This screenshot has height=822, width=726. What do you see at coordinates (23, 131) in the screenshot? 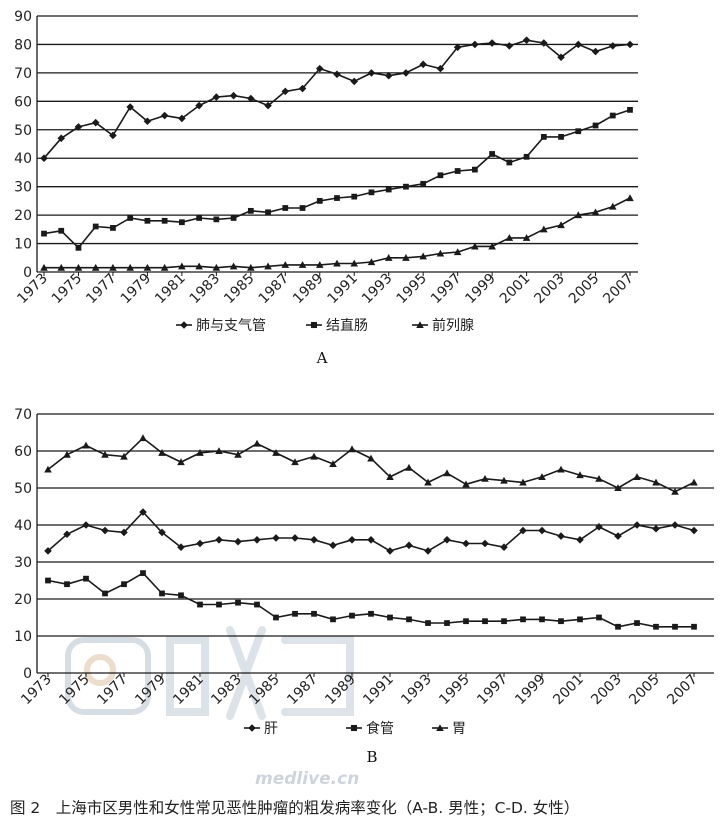
I see `a-y-tick-label: 50` at bounding box center [23, 131].